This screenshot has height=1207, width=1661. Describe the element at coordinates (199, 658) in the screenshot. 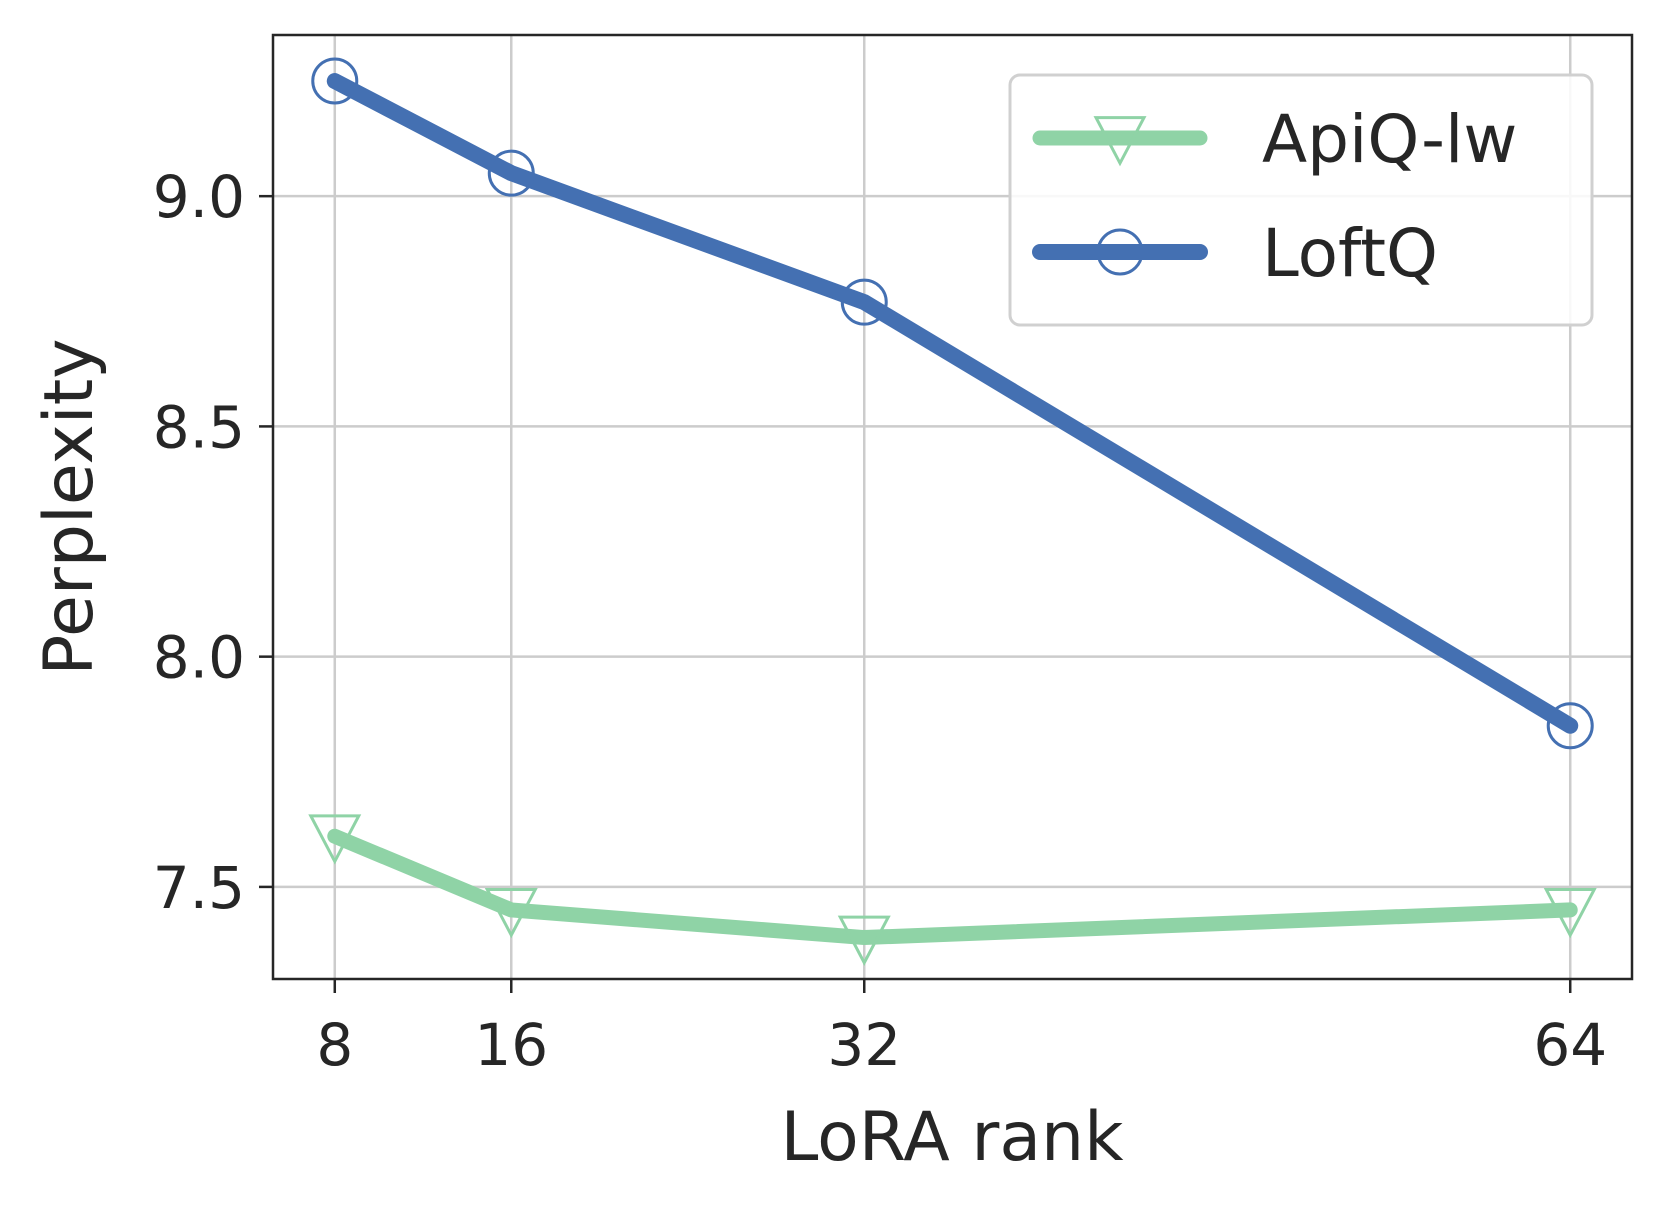

I see `y-tick-label: 8.0` at that location.